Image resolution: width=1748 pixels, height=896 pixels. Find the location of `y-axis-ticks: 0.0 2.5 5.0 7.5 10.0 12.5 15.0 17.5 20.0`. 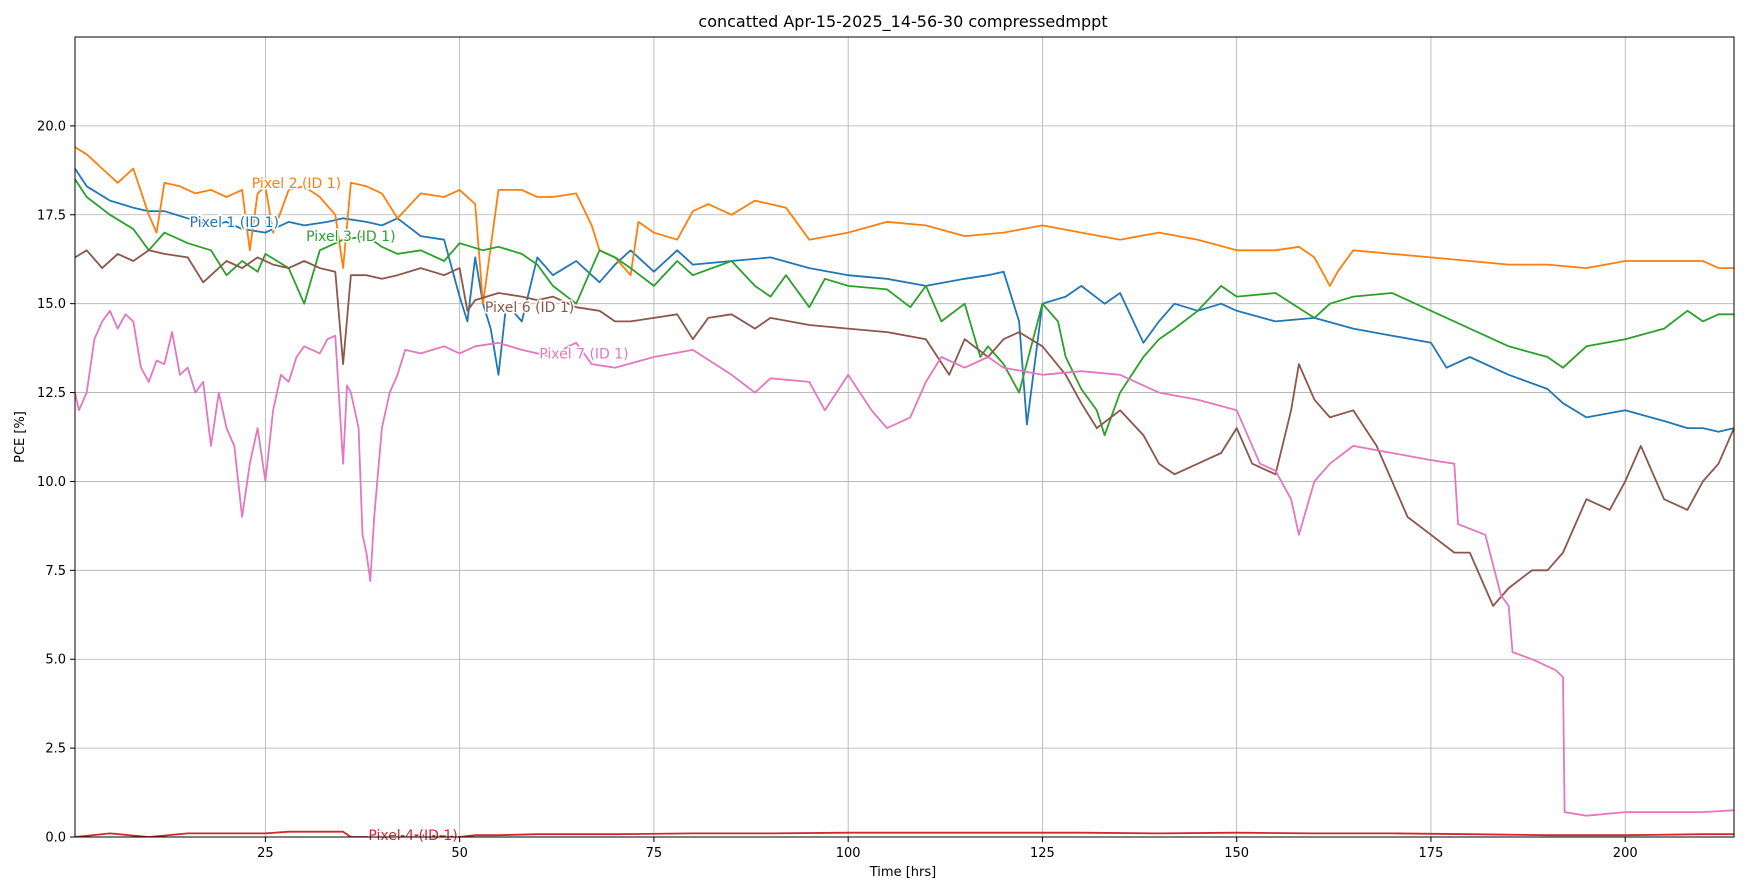

y-axis-ticks: 0.0 2.5 5.0 7.5 10.0 12.5 15.0 17.5 20.0 is located at coordinates (56, 482).